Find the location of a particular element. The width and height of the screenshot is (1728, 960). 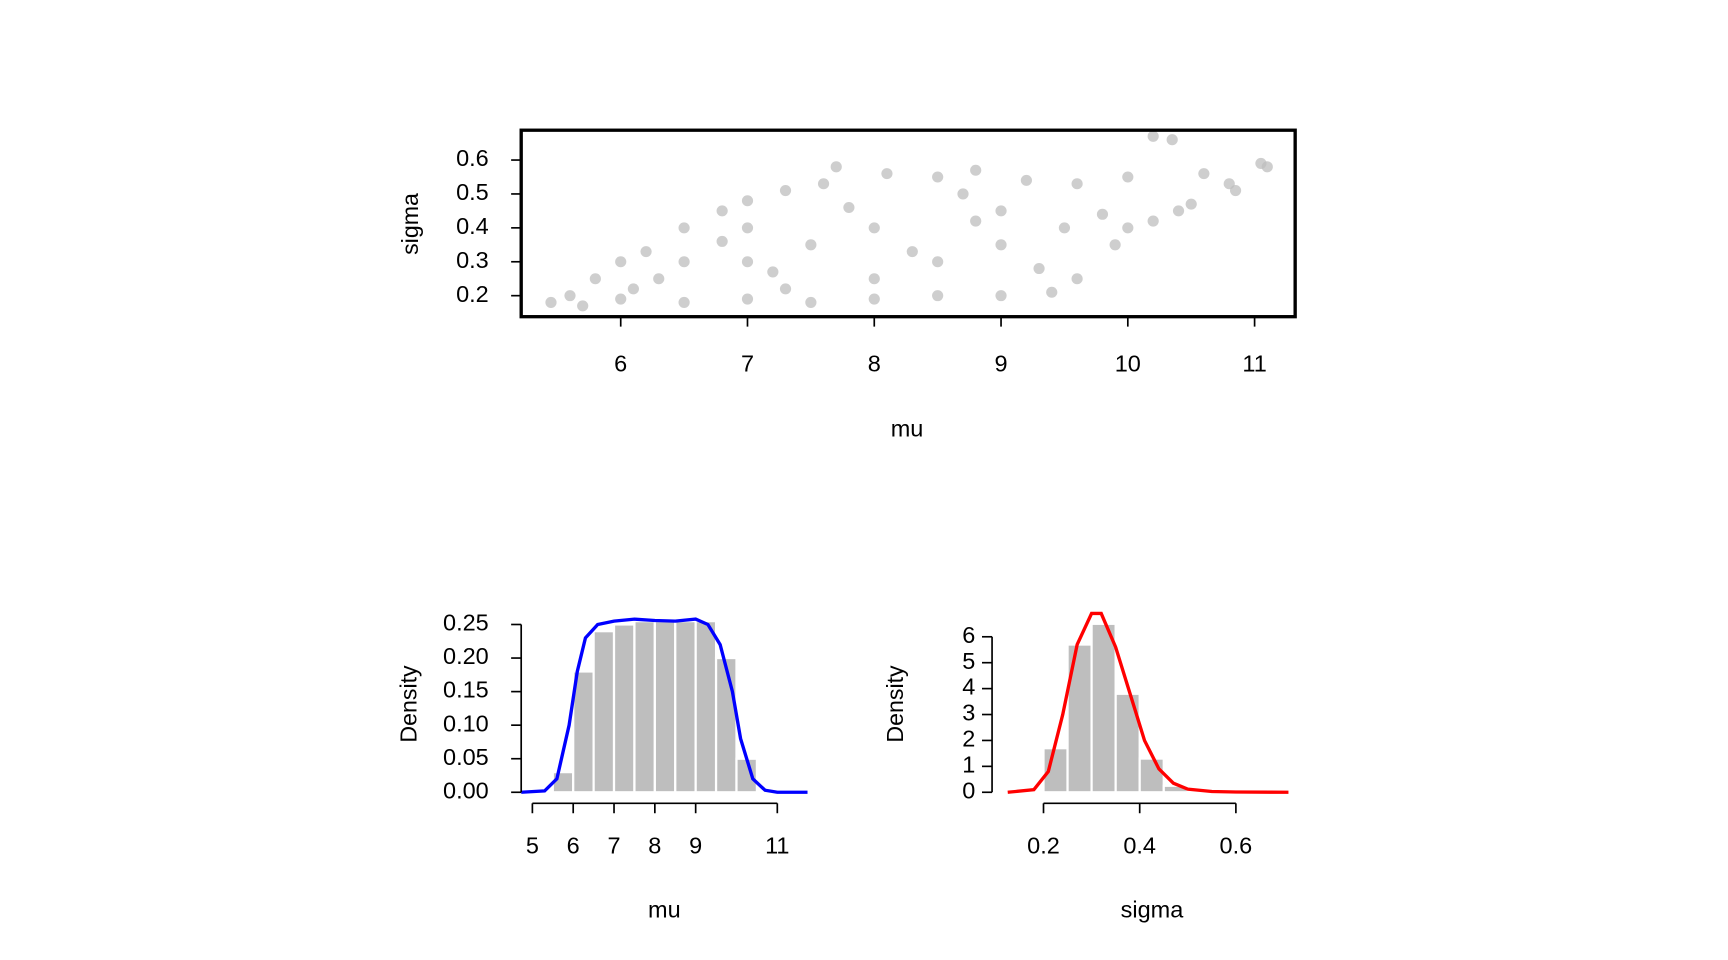

y-tick-label: 0.4 is located at coordinates (472, 226).